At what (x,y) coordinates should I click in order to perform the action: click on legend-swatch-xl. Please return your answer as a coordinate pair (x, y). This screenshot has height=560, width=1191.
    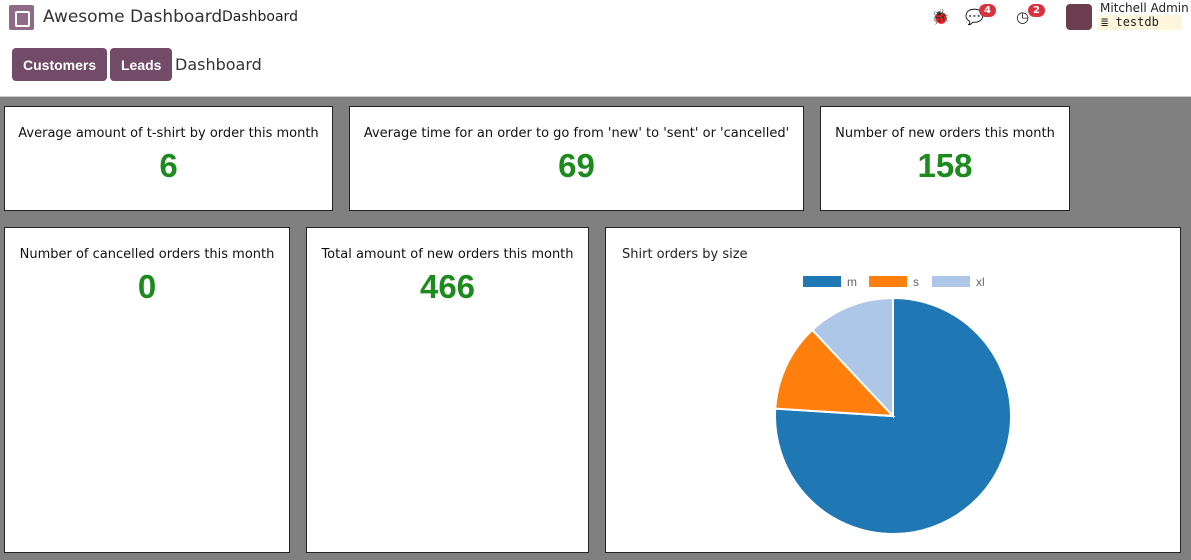
    Looking at the image, I should click on (951, 281).